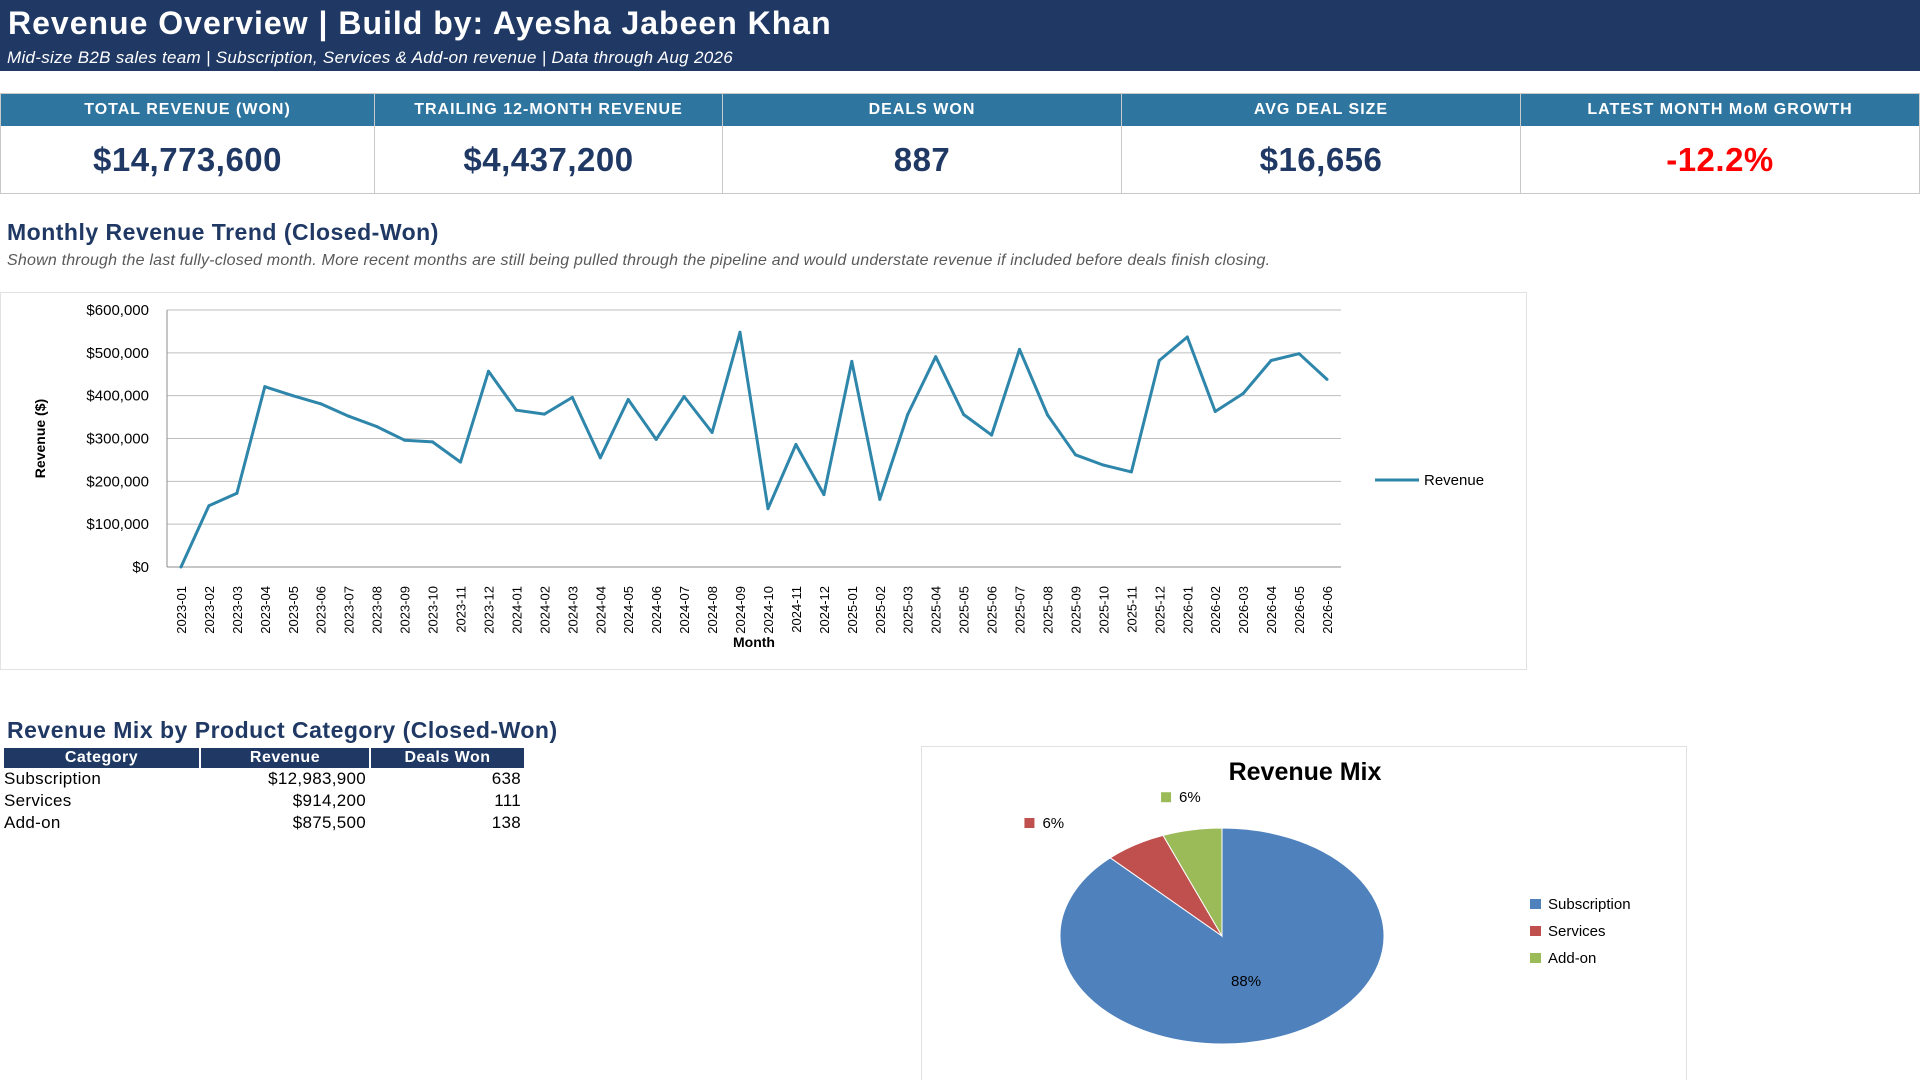 This screenshot has height=1080, width=1920. Describe the element at coordinates (1075, 610) in the screenshot. I see `x-tick-label: 2025-09` at that location.